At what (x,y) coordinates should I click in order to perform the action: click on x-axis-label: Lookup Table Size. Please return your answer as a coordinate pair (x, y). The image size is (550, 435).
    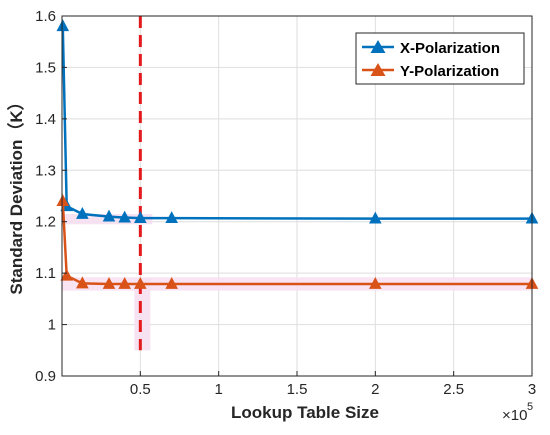
    Looking at the image, I should click on (305, 412).